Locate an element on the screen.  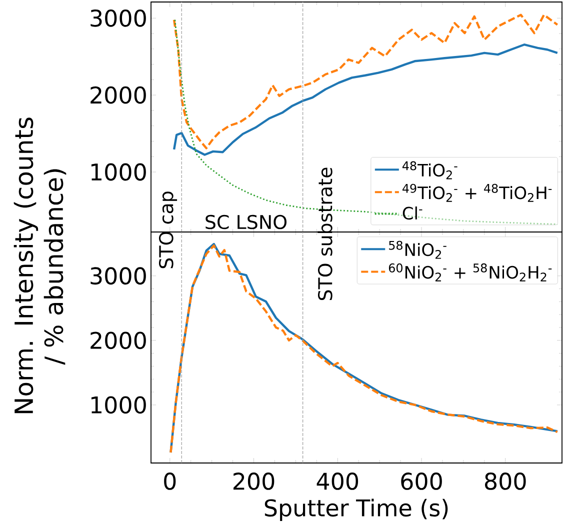
x-axis-title: Sputter Time (s) is located at coordinates (356, 510).